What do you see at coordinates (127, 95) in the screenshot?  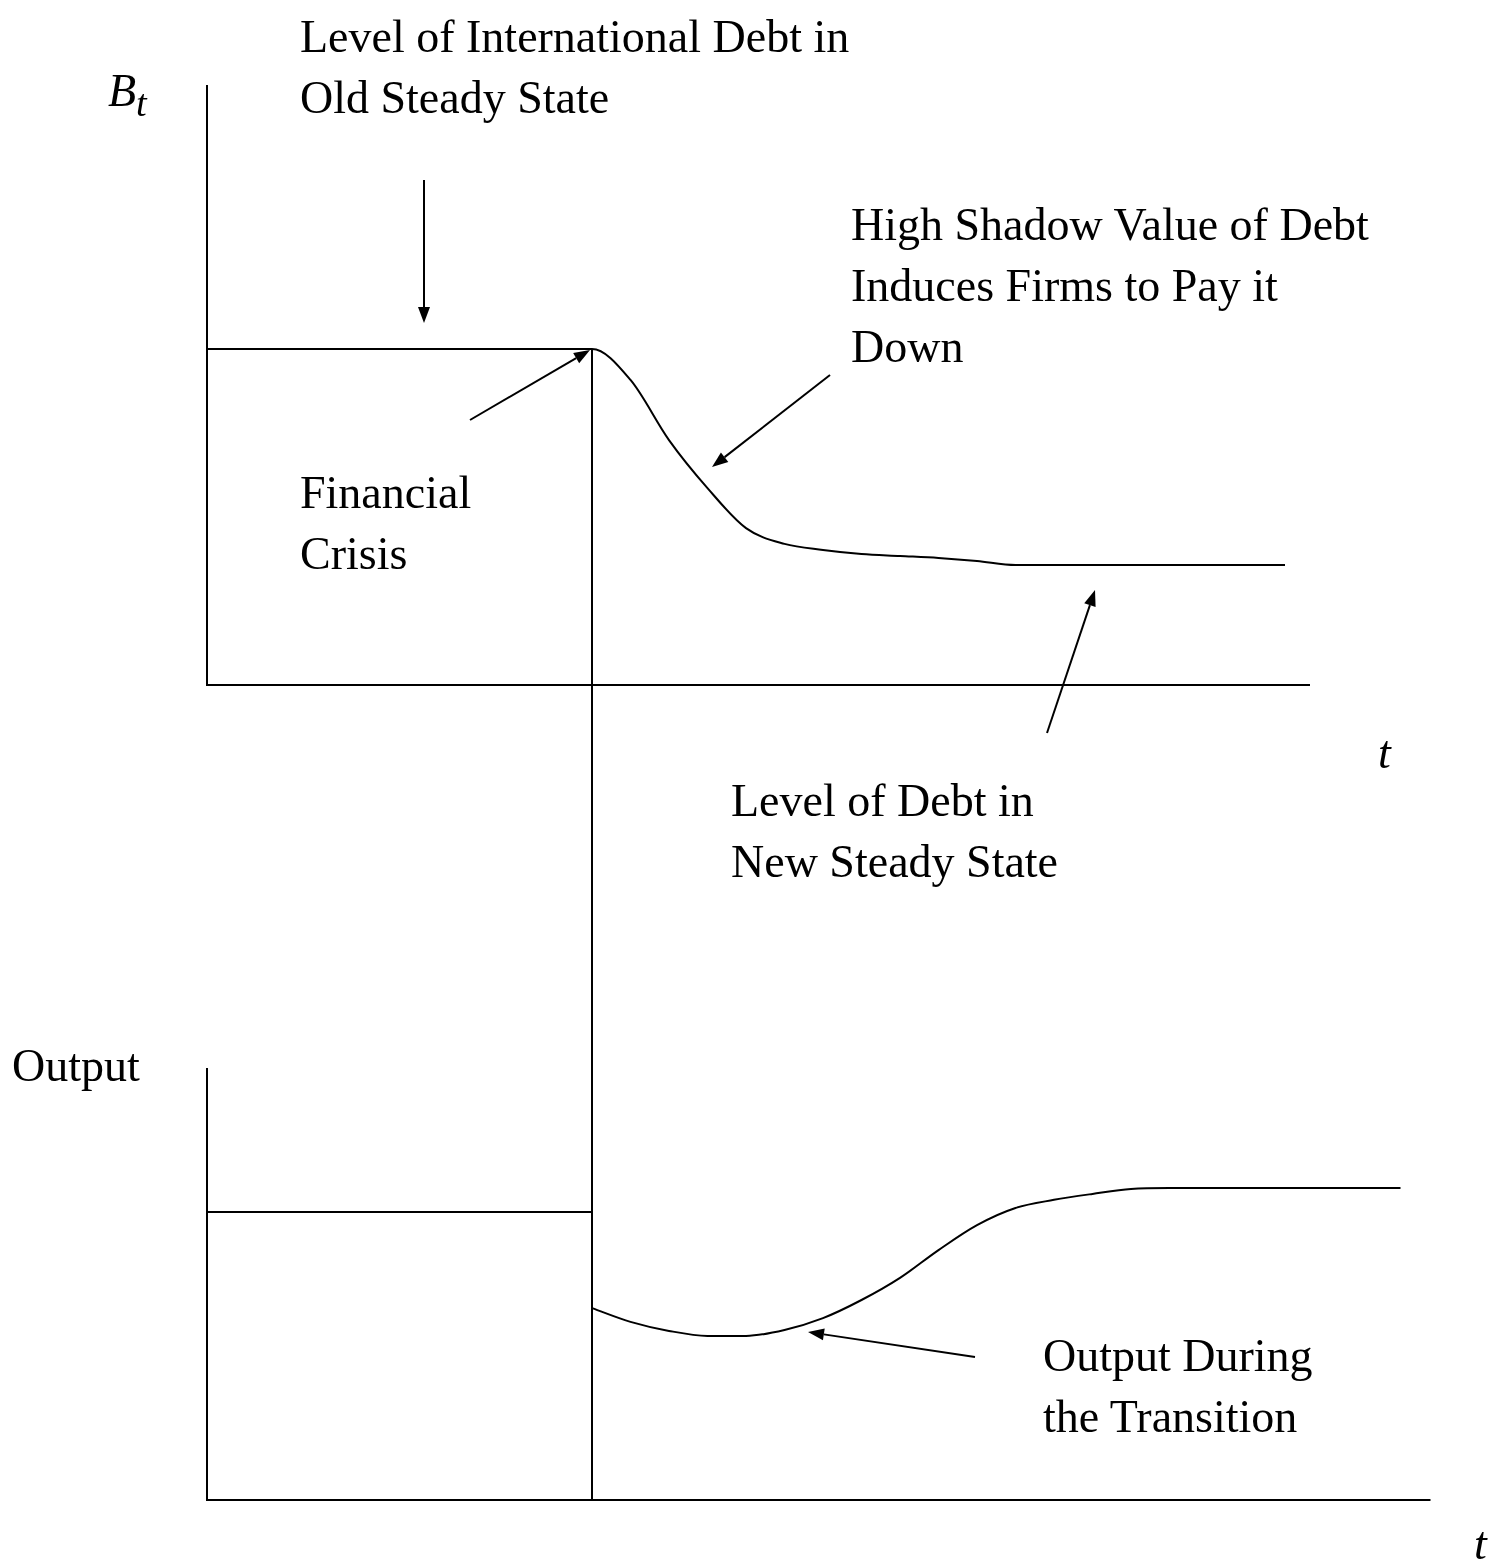 I see `y-axis-title: B$_{t}$` at bounding box center [127, 95].